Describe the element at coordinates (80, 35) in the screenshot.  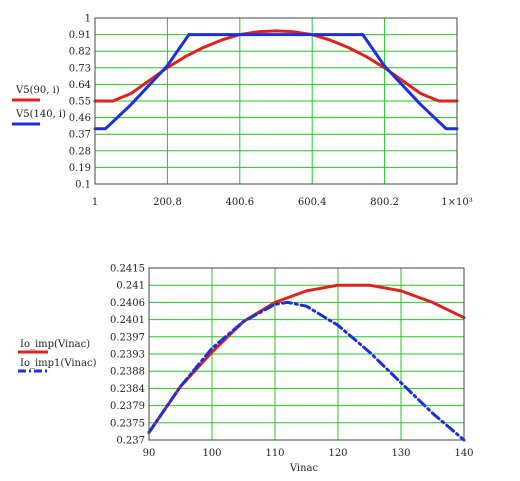
I see `top-y-tick-label: 0.91` at that location.